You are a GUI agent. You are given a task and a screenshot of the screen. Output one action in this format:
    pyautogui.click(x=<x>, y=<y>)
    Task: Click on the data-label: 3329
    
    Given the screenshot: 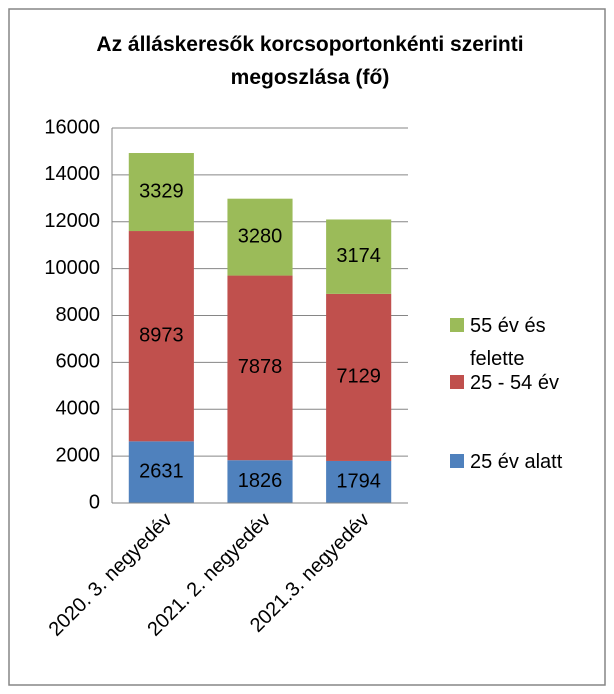 What is the action you would take?
    pyautogui.click(x=161, y=191)
    